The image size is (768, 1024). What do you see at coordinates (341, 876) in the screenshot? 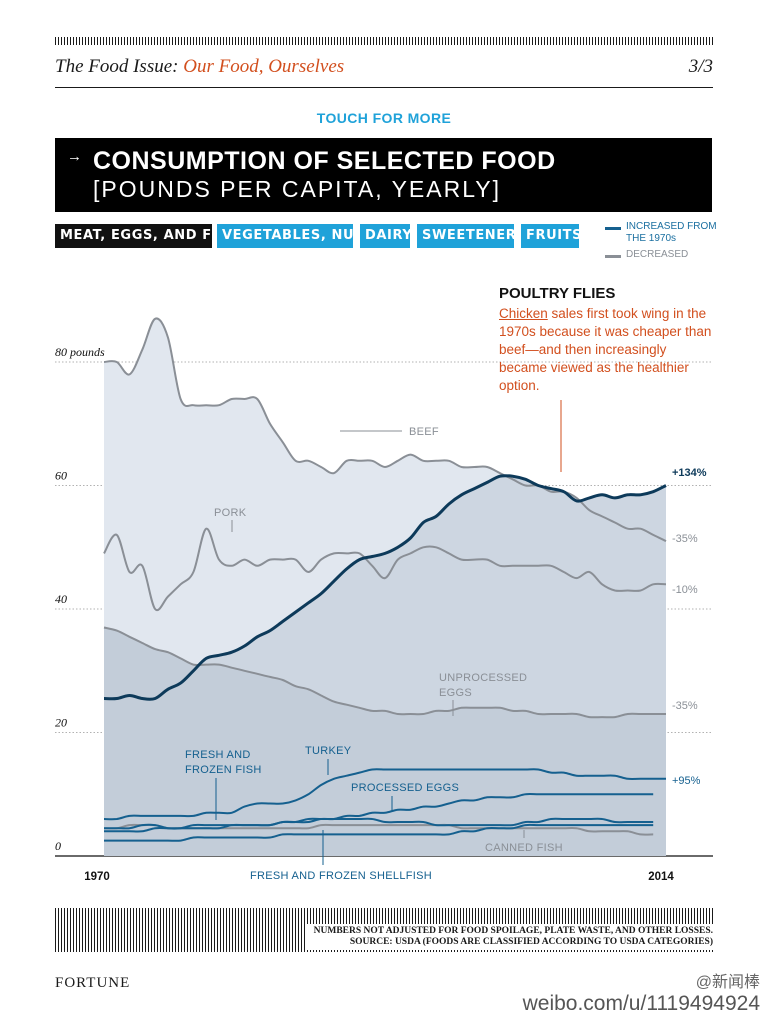
I see `series-label: FRESH AND FROZEN SHELLFISH` at bounding box center [341, 876].